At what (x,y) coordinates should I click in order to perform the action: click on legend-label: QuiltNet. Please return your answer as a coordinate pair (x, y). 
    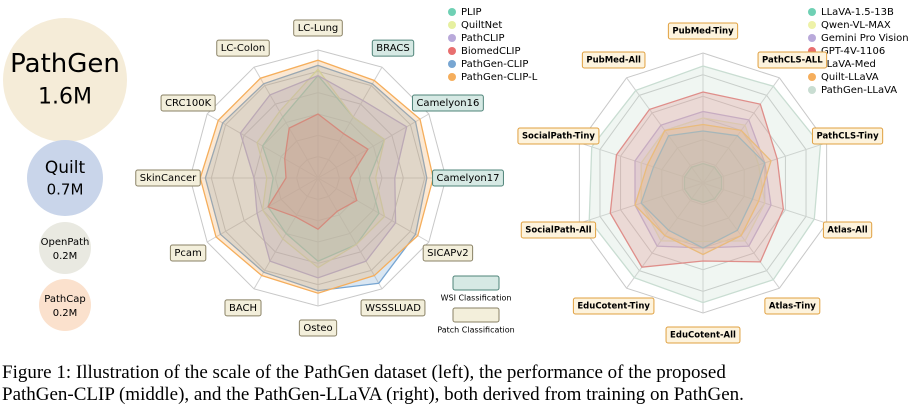
    Looking at the image, I should click on (481, 25).